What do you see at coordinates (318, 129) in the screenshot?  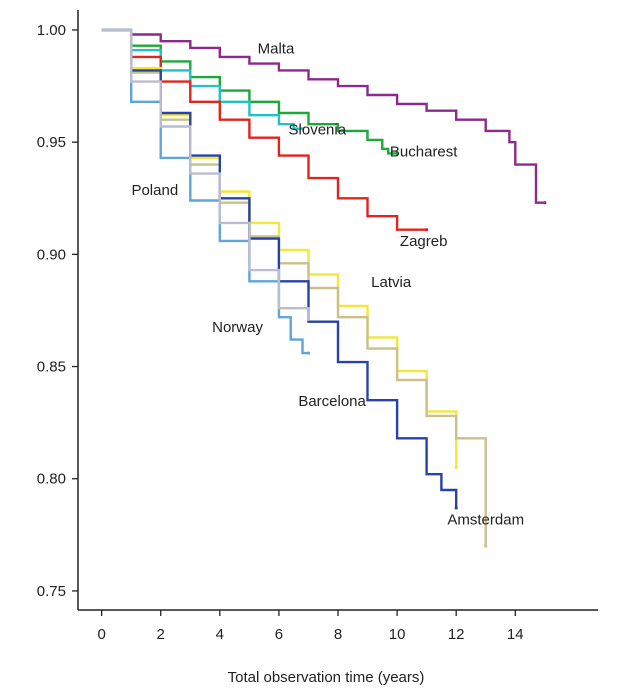 I see `series-label-slovenia: Slovenia` at bounding box center [318, 129].